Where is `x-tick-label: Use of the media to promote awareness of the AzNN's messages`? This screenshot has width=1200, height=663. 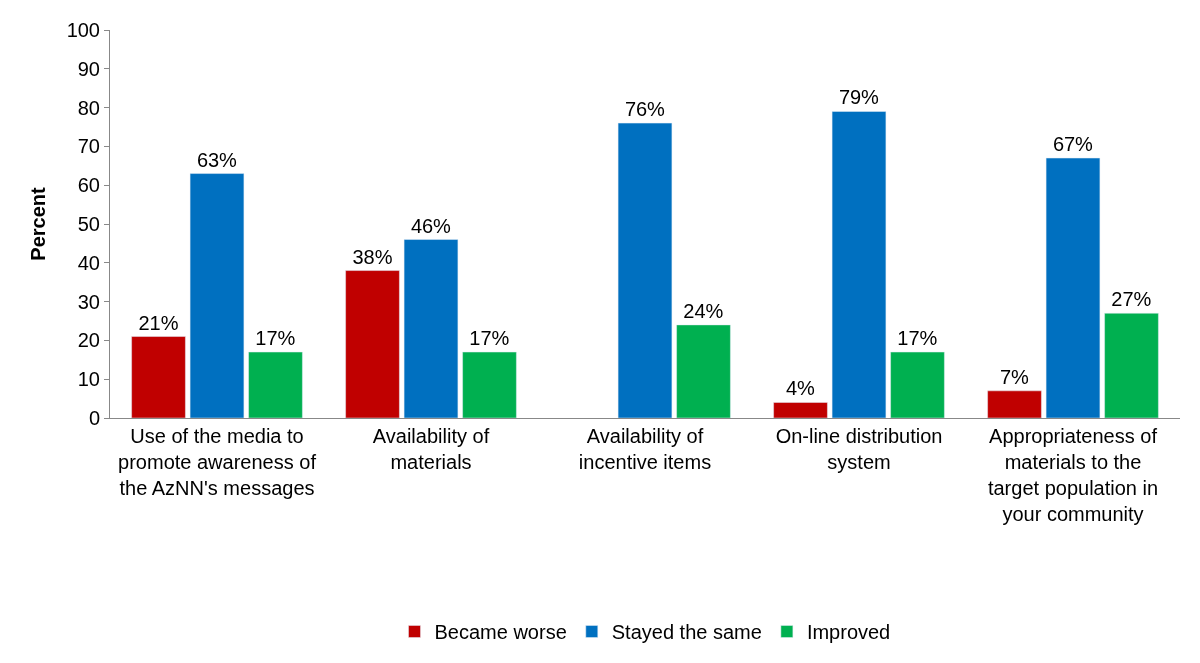 x-tick-label: Use of the media to promote awareness of the AzNN's messages is located at coordinates (217, 462).